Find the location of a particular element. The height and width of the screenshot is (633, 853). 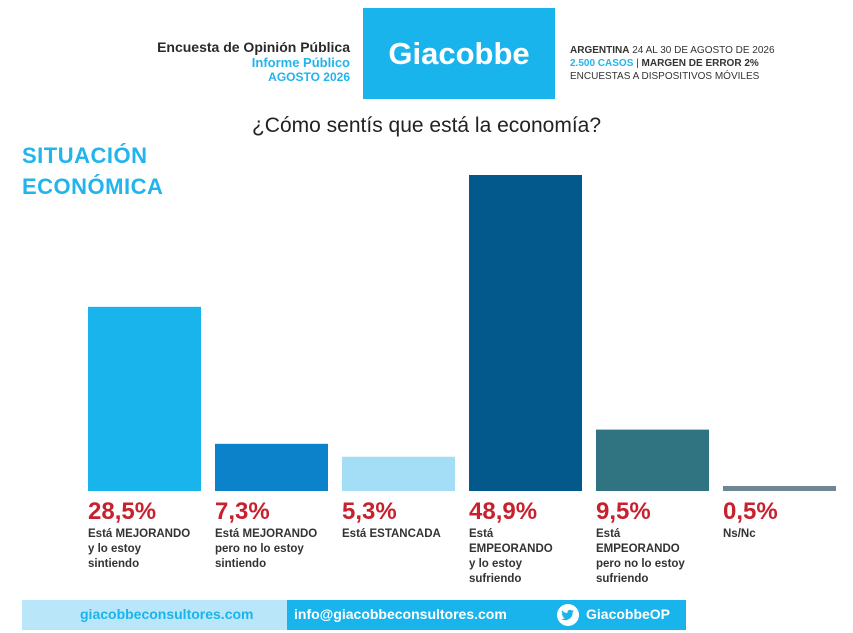

category-label-3: Está ESTANCADA is located at coordinates (401, 534).